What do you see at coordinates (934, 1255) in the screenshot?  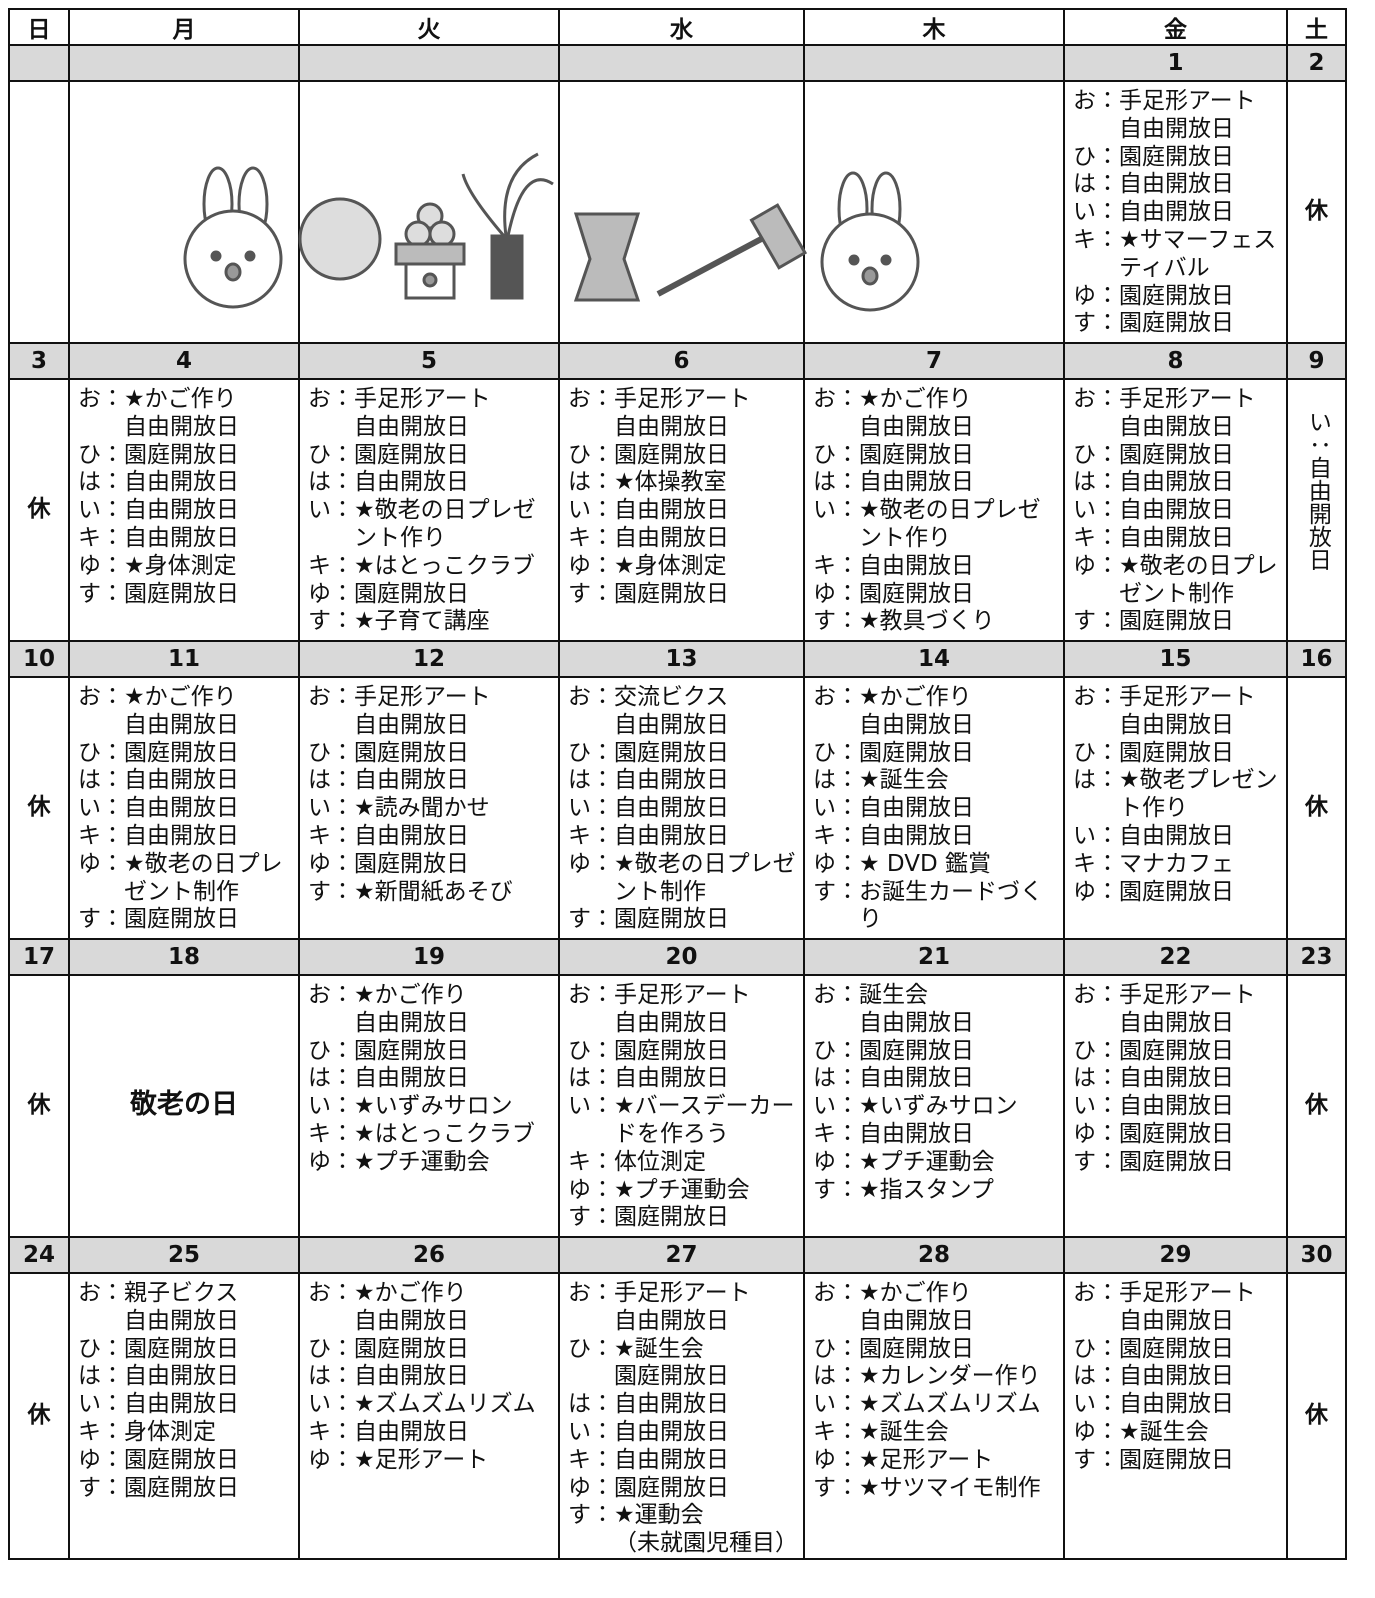 I see `date-cell: 28` at bounding box center [934, 1255].